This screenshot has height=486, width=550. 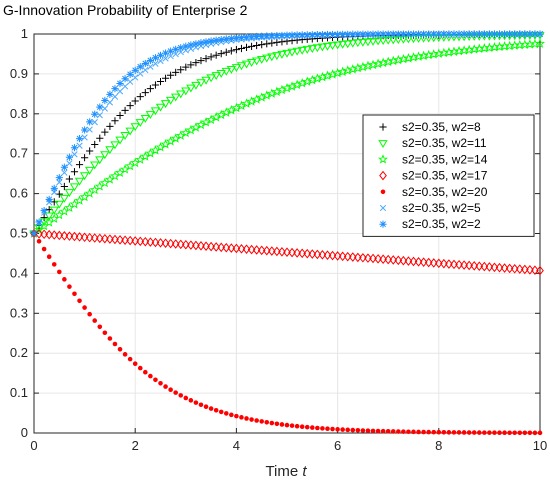 What do you see at coordinates (445, 192) in the screenshot?
I see `legend-label-4: s2=0.35, w2=20` at bounding box center [445, 192].